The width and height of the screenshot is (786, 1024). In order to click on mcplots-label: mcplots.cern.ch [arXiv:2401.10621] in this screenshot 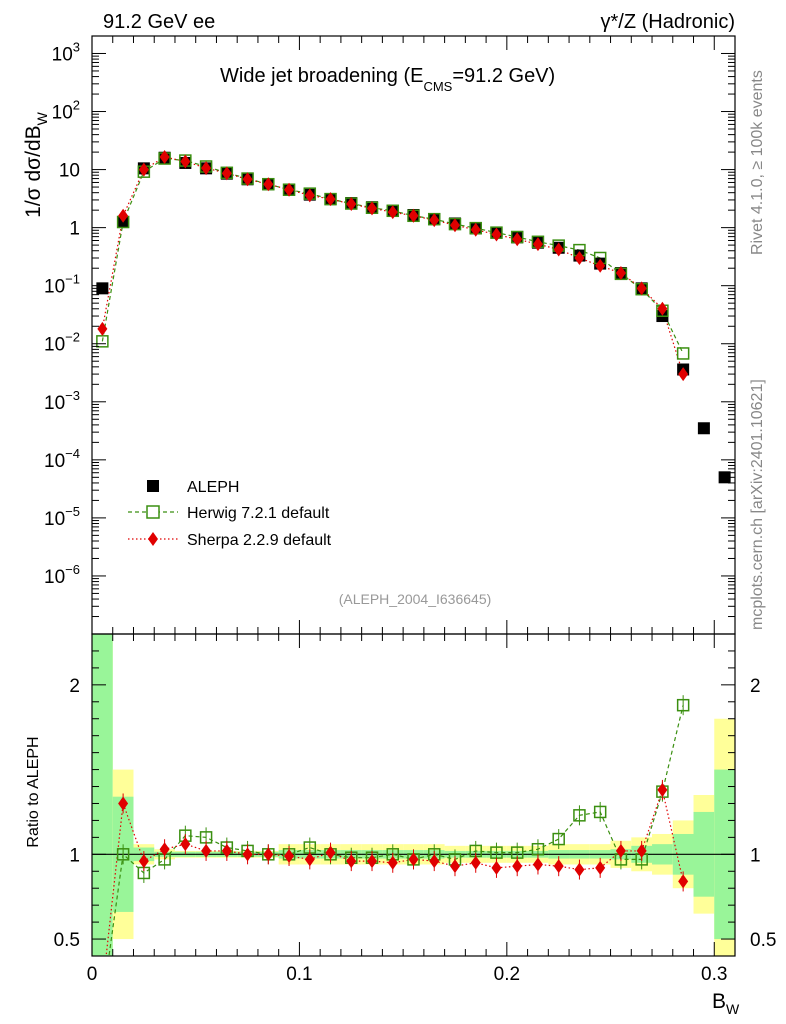, I will do `click(757, 504)`.